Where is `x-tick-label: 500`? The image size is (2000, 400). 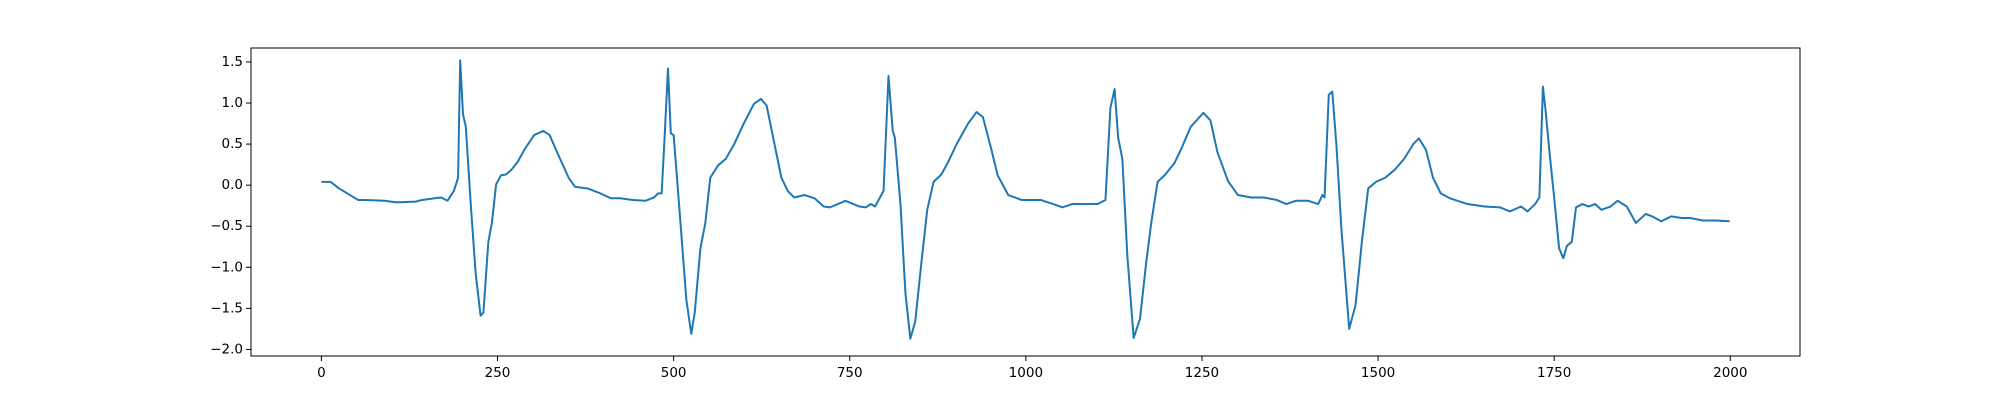 x-tick-label: 500 is located at coordinates (674, 373).